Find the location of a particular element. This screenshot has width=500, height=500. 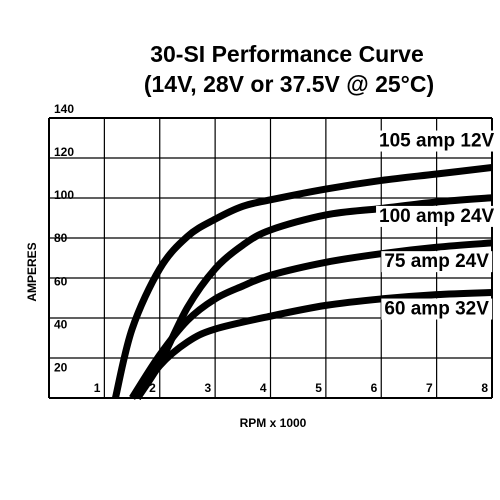

x-tick-label: 5 is located at coordinates (318, 388).